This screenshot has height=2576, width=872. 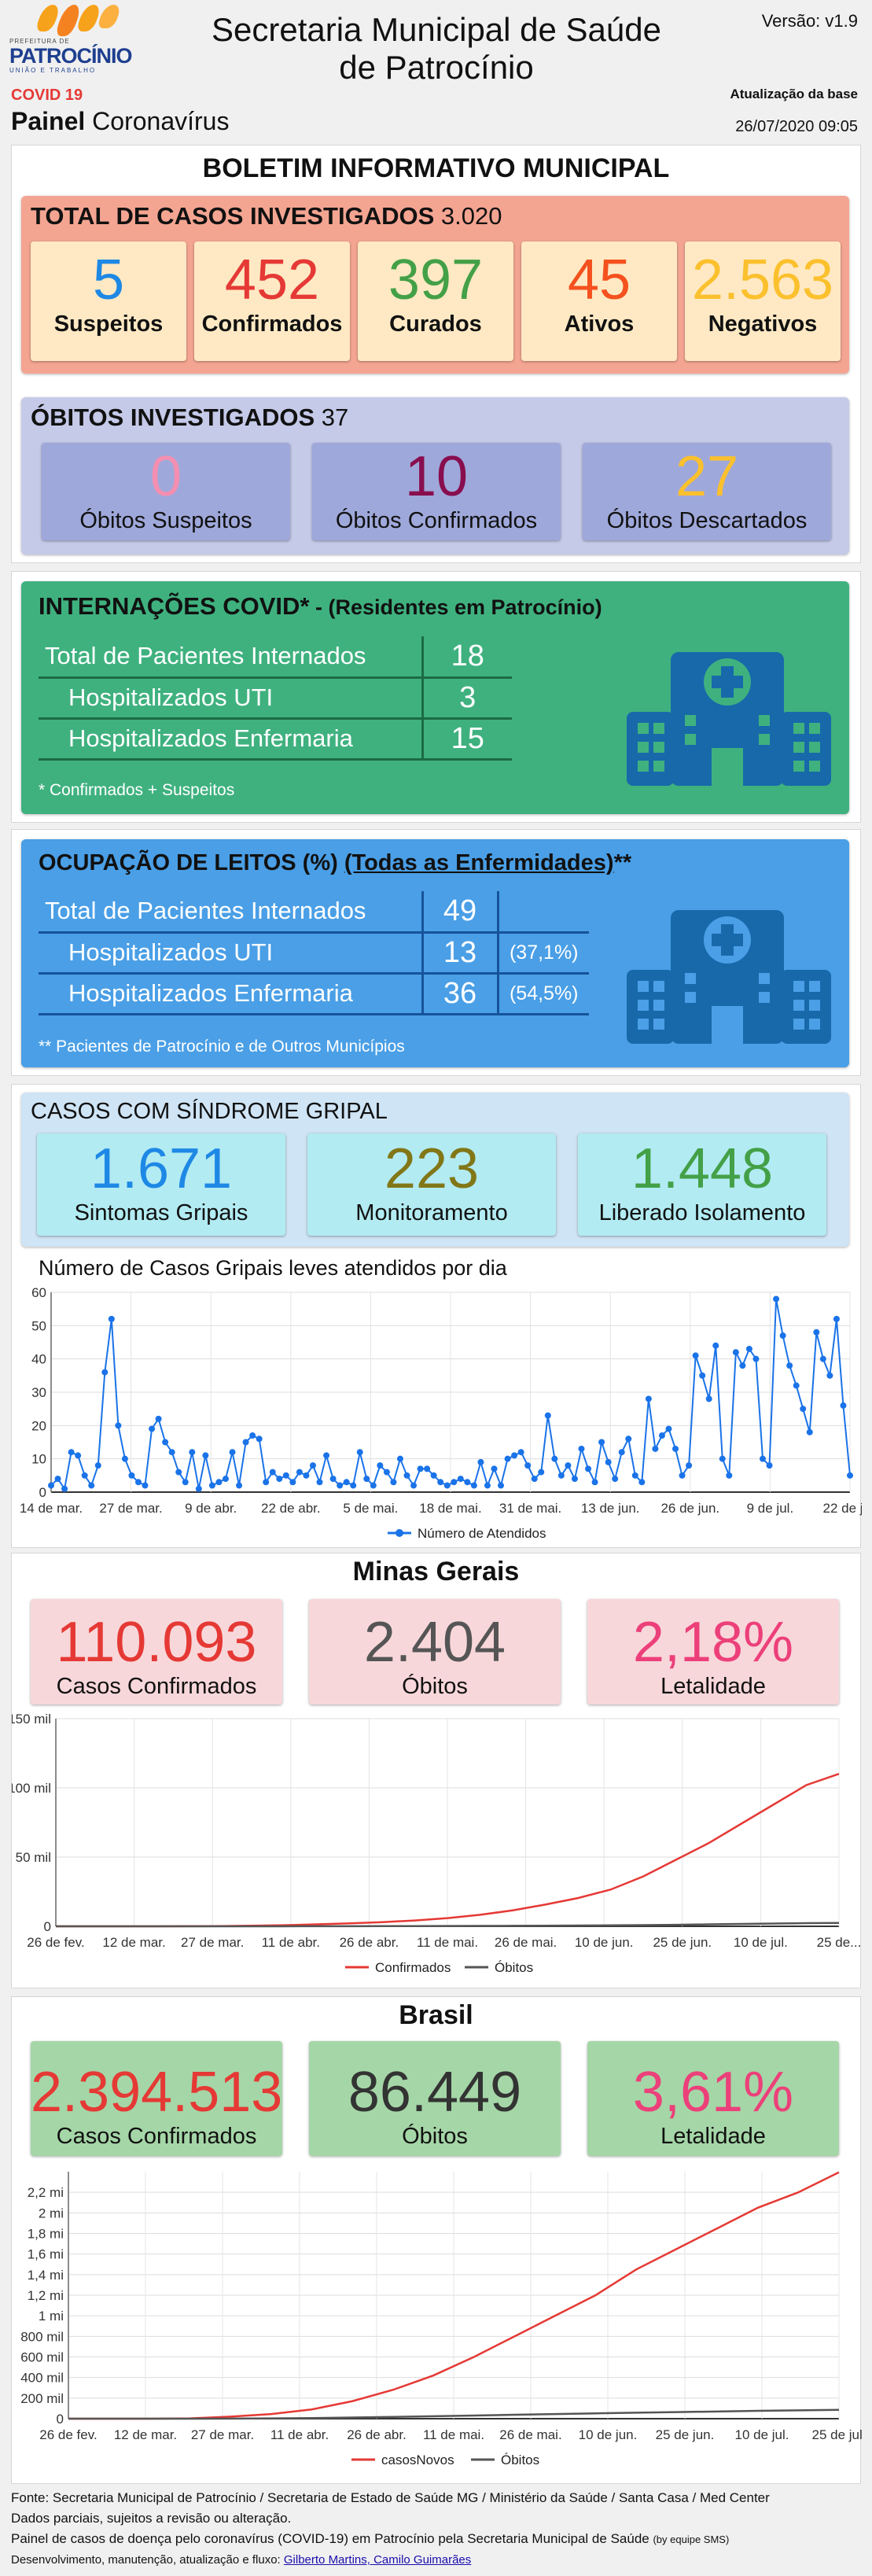 What do you see at coordinates (42, 2336) in the screenshot?
I see `y-tick-label: 800 mil` at bounding box center [42, 2336].